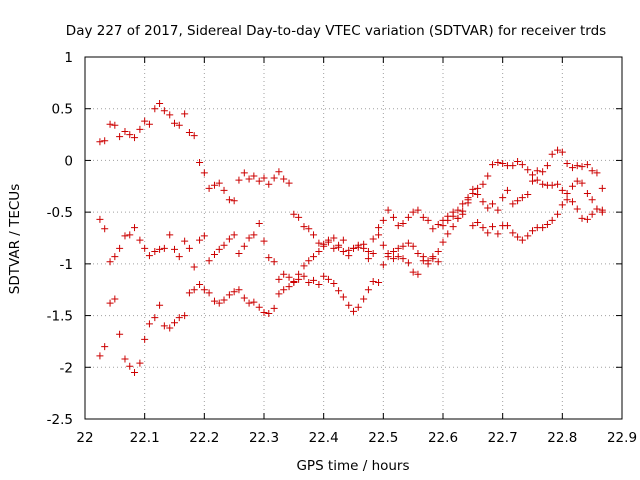 The height and width of the screenshot is (480, 640). What do you see at coordinates (324, 438) in the screenshot?
I see `x-tick-label: 22.4` at bounding box center [324, 438].